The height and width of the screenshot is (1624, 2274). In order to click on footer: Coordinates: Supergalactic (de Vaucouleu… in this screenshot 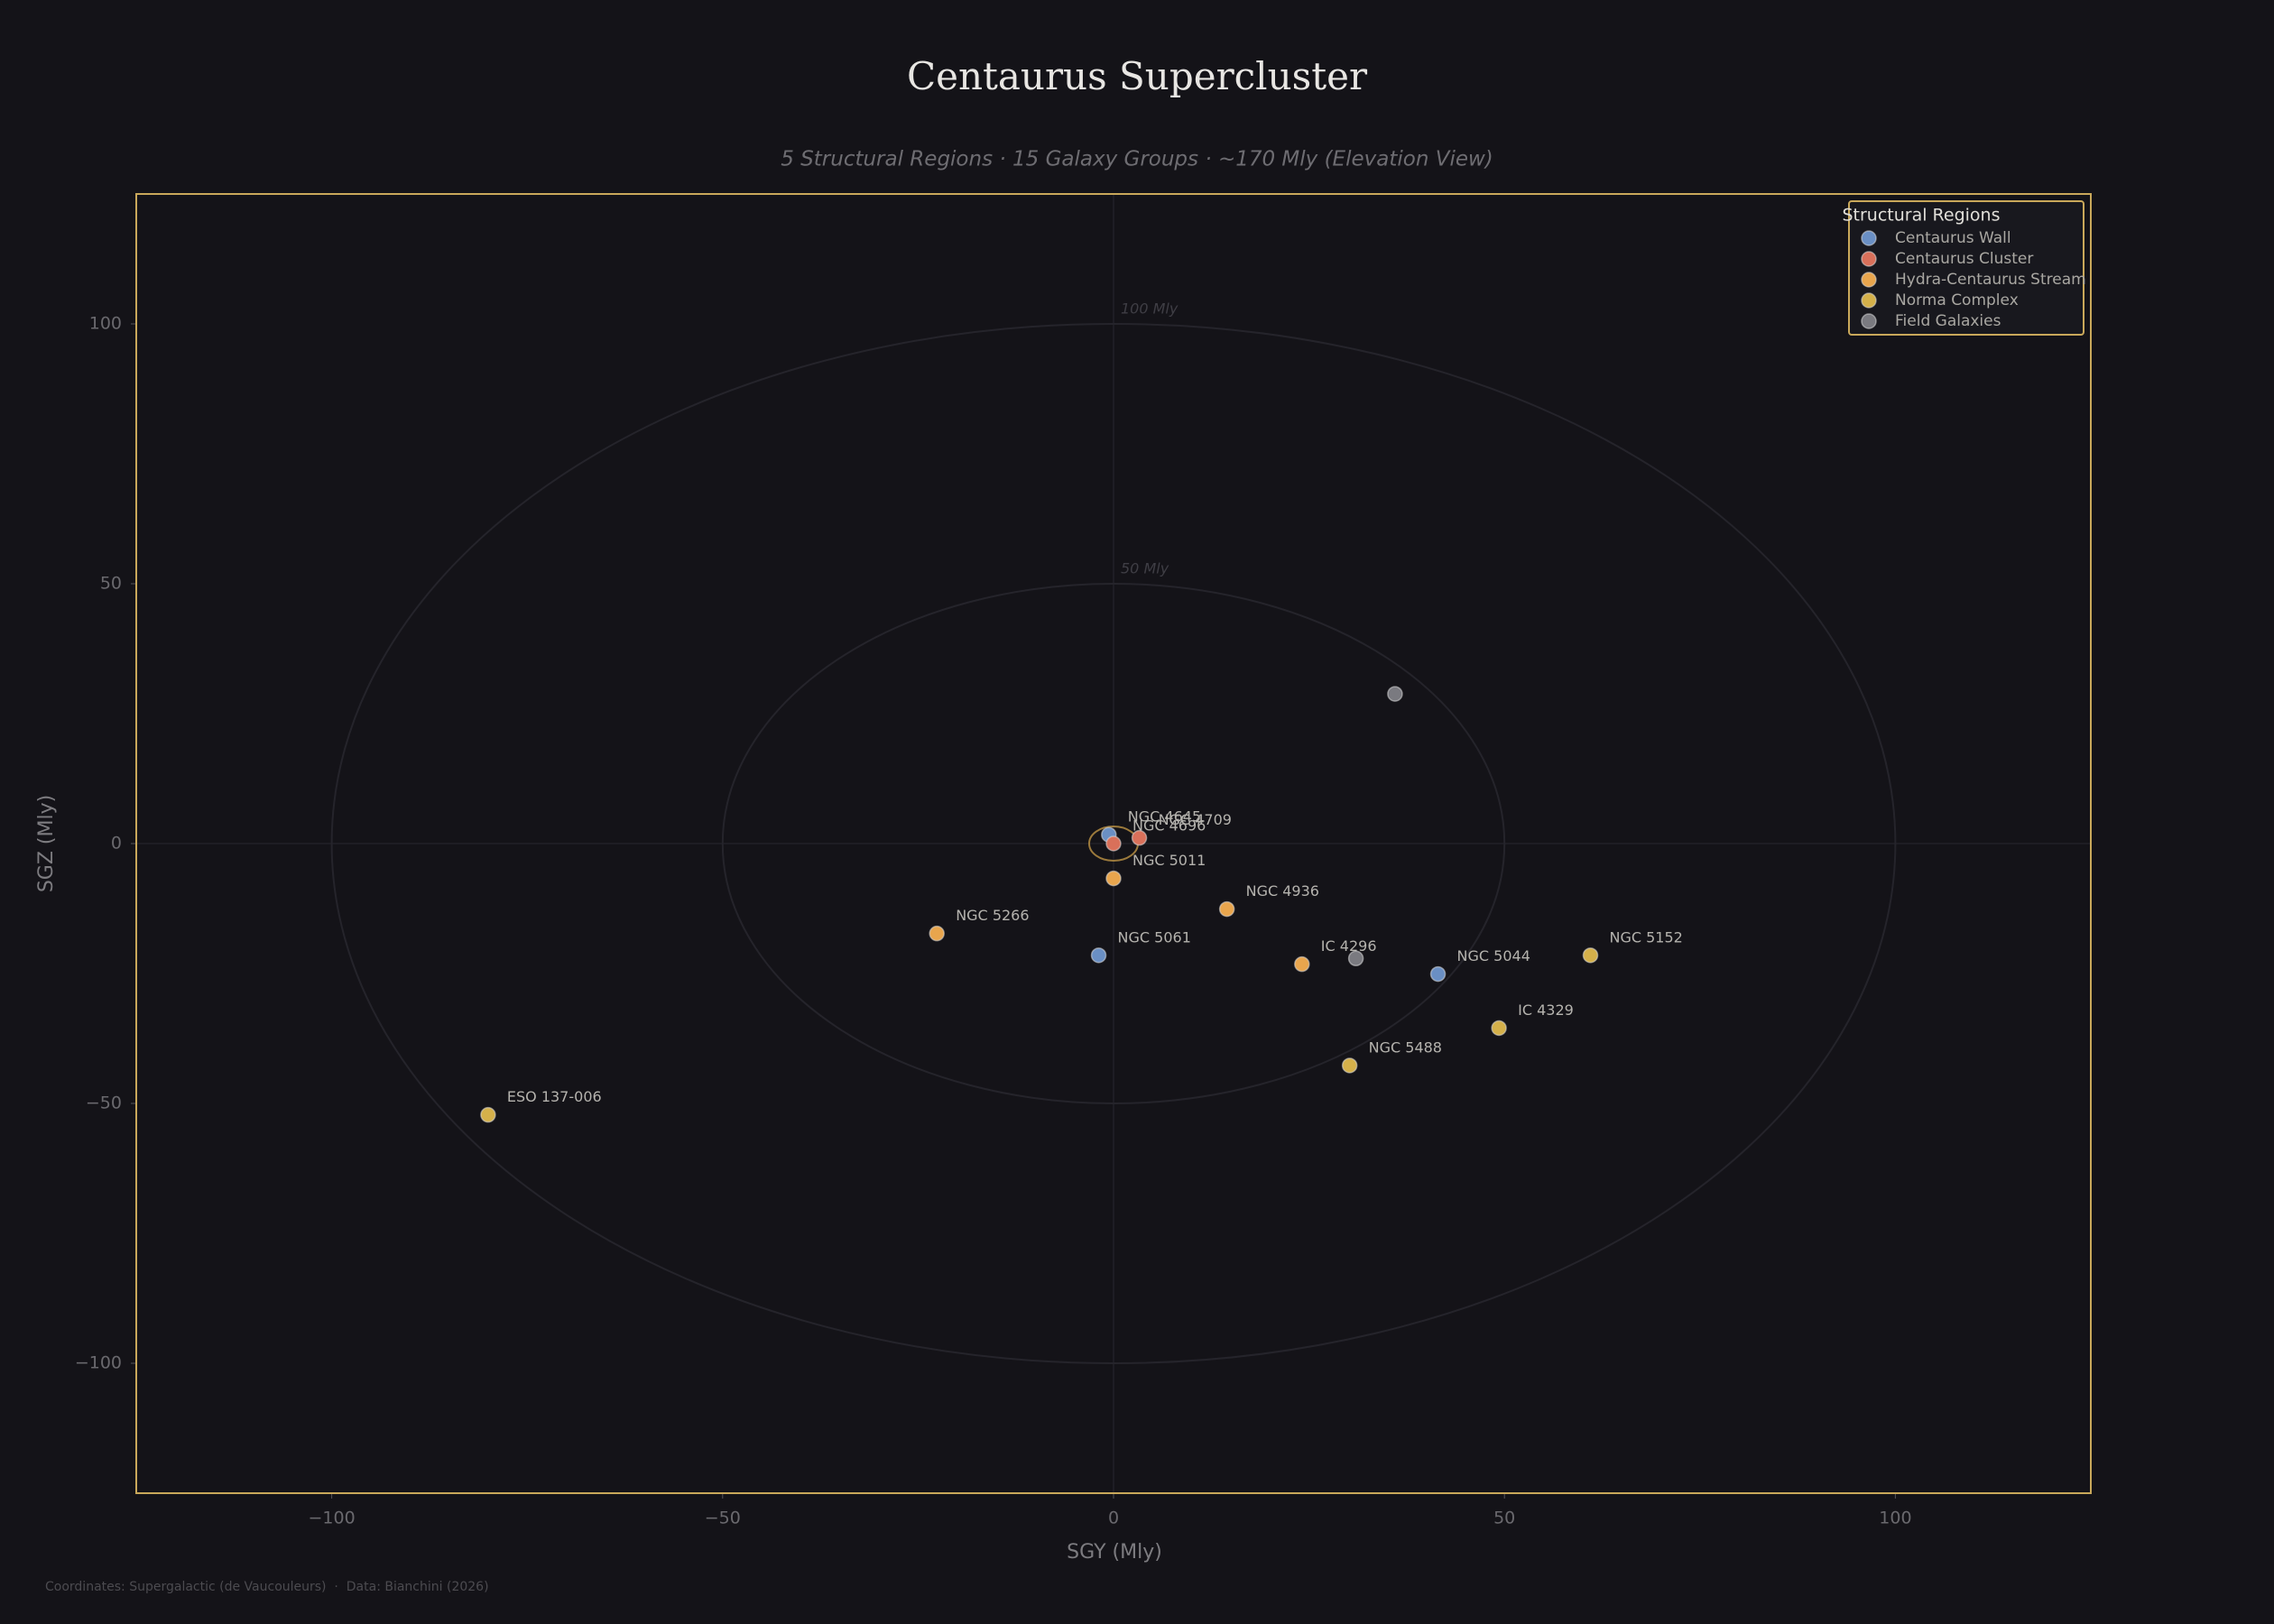, I will do `click(267, 1587)`.